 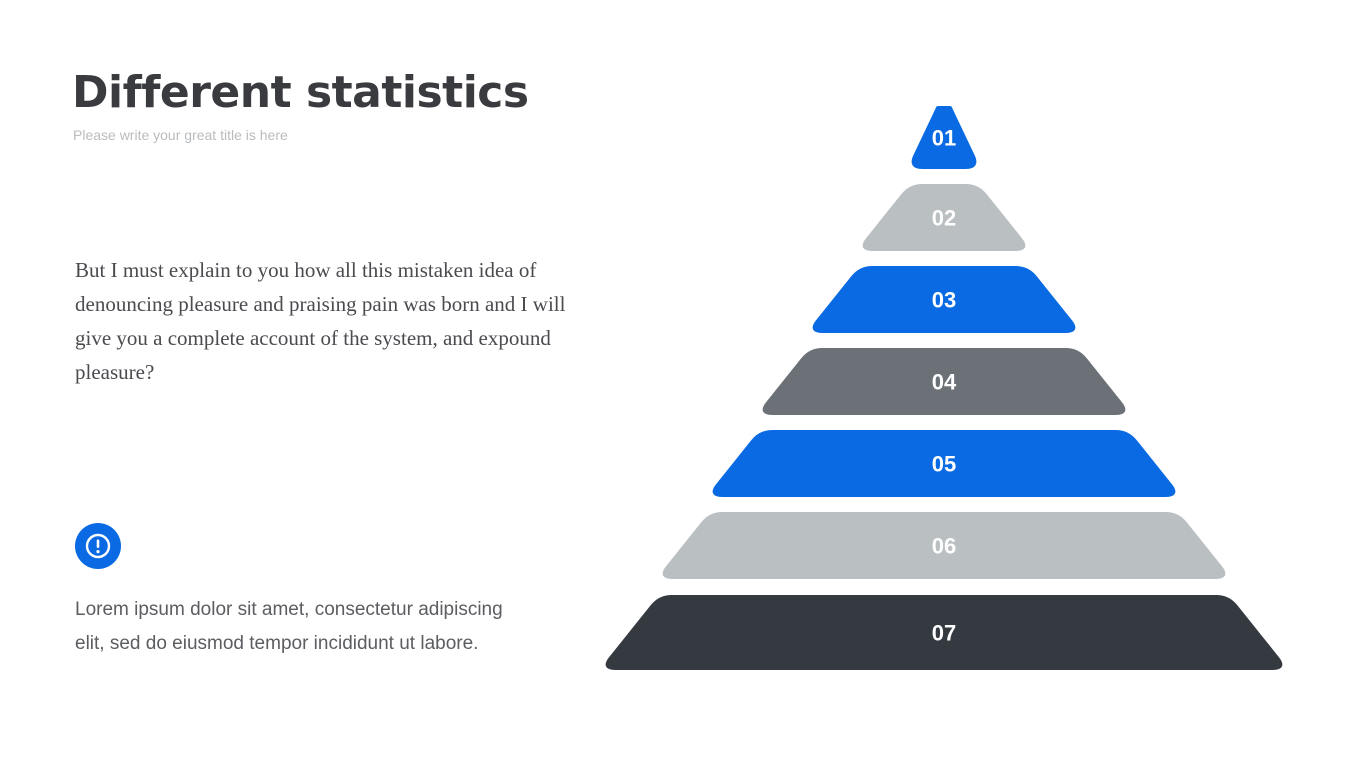 I want to click on pyramid-level-04: 04, so click(x=944, y=381).